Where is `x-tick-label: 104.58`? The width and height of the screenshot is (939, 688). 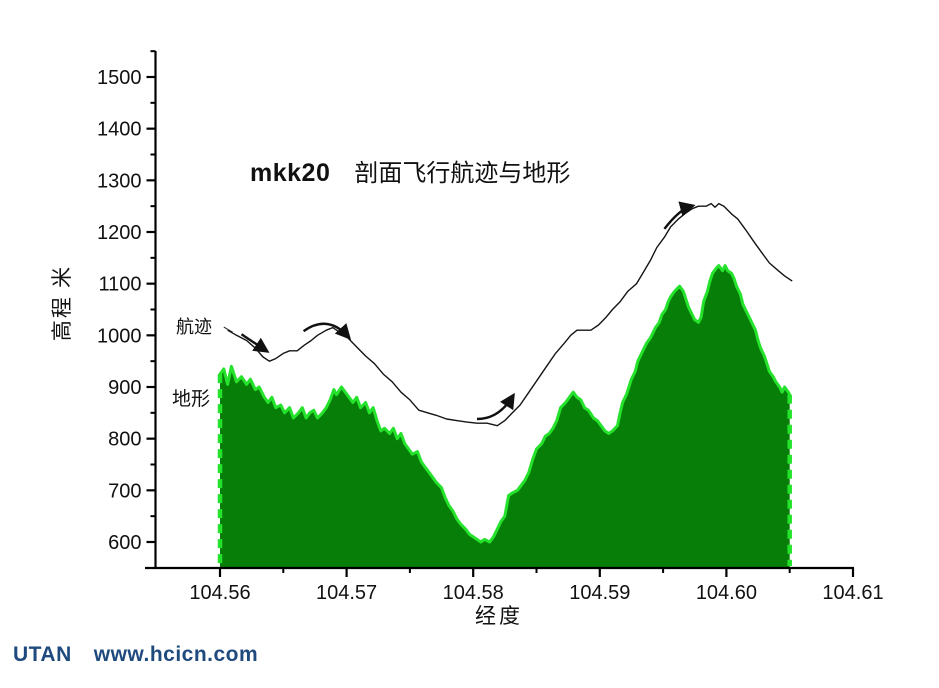
x-tick-label: 104.58 is located at coordinates (473, 593).